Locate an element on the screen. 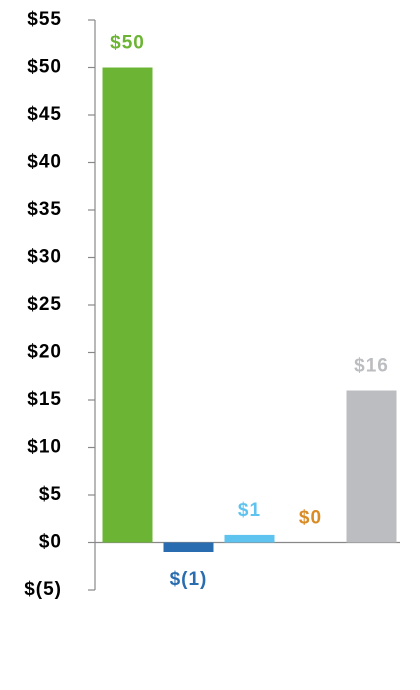 The height and width of the screenshot is (690, 420). value-label: $(1) is located at coordinates (189, 579).